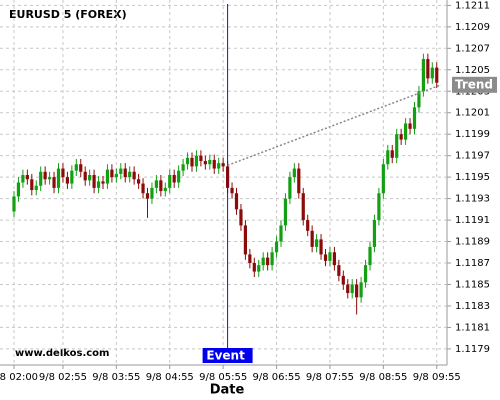  What do you see at coordinates (330, 377) in the screenshot?
I see `x-tick-label: 9/8 07:55` at bounding box center [330, 377].